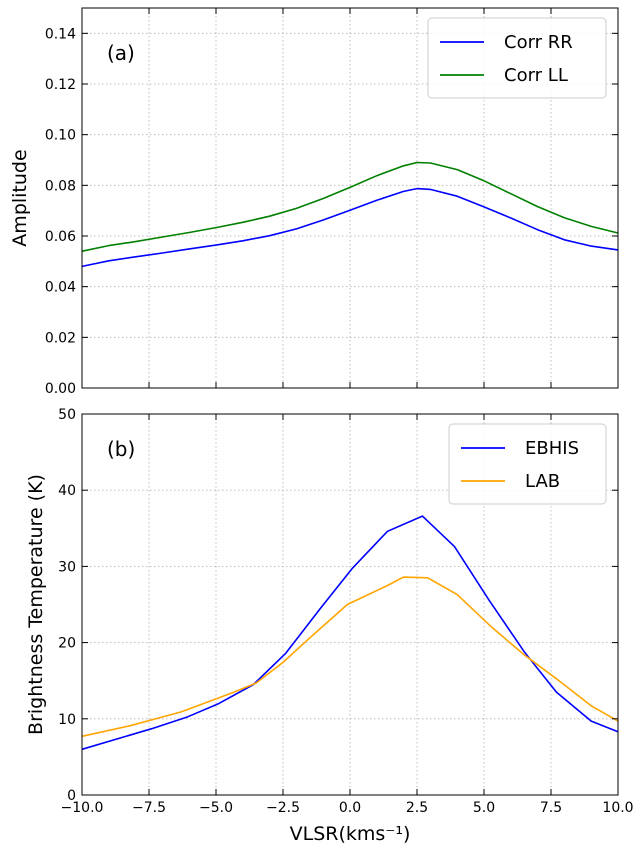  Describe the element at coordinates (60, 237) in the screenshot. I see `y-tick-label: 0.06` at that location.